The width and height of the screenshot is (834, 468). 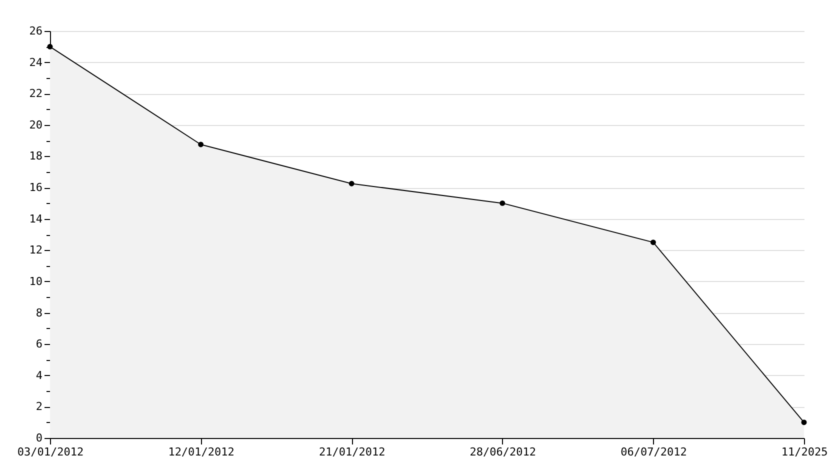 What do you see at coordinates (35, 281) in the screenshot?
I see `y-tick-label: 10` at bounding box center [35, 281].